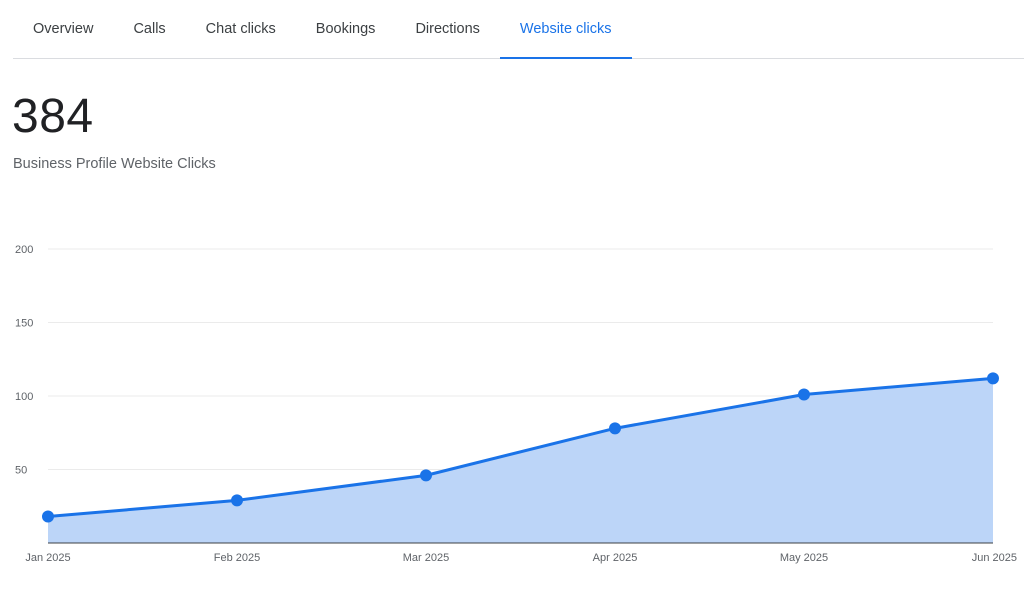 Image resolution: width=1024 pixels, height=610 pixels. Describe the element at coordinates (240, 29) in the screenshot. I see `tab-chat-clicks: Chat clicks` at that location.